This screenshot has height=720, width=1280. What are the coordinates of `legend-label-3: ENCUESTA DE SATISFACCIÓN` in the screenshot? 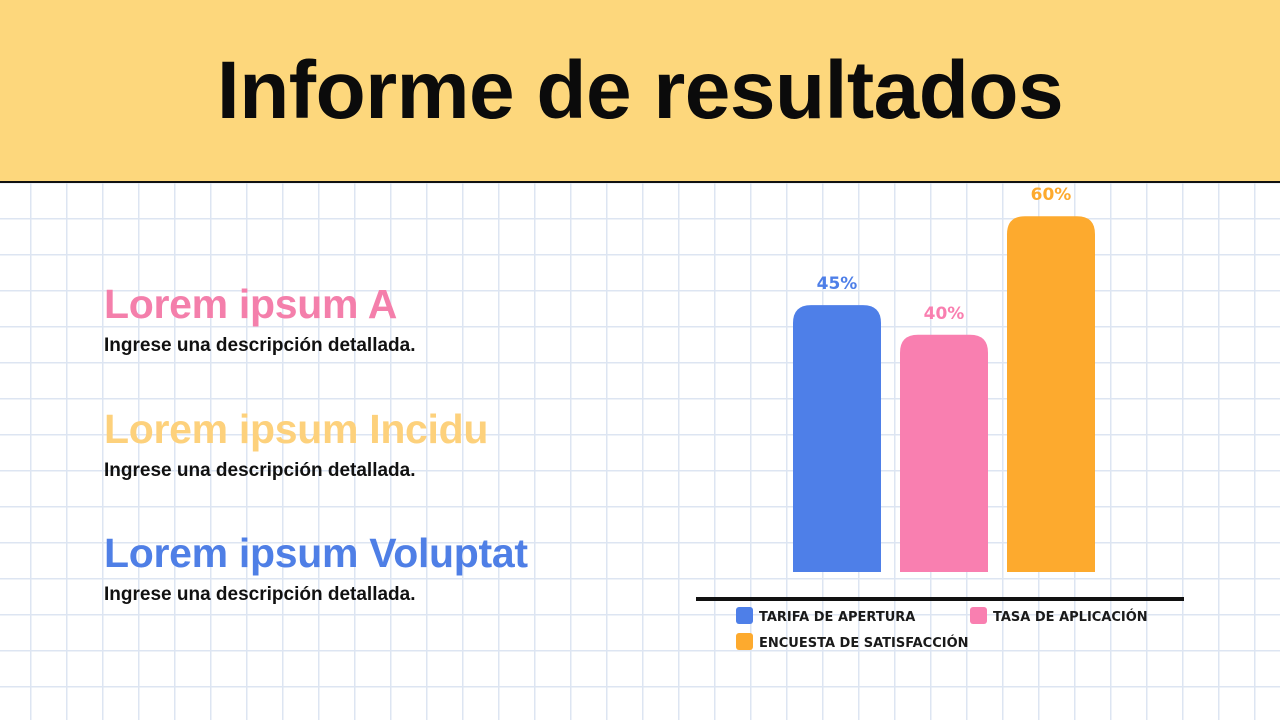 It's located at (864, 643).